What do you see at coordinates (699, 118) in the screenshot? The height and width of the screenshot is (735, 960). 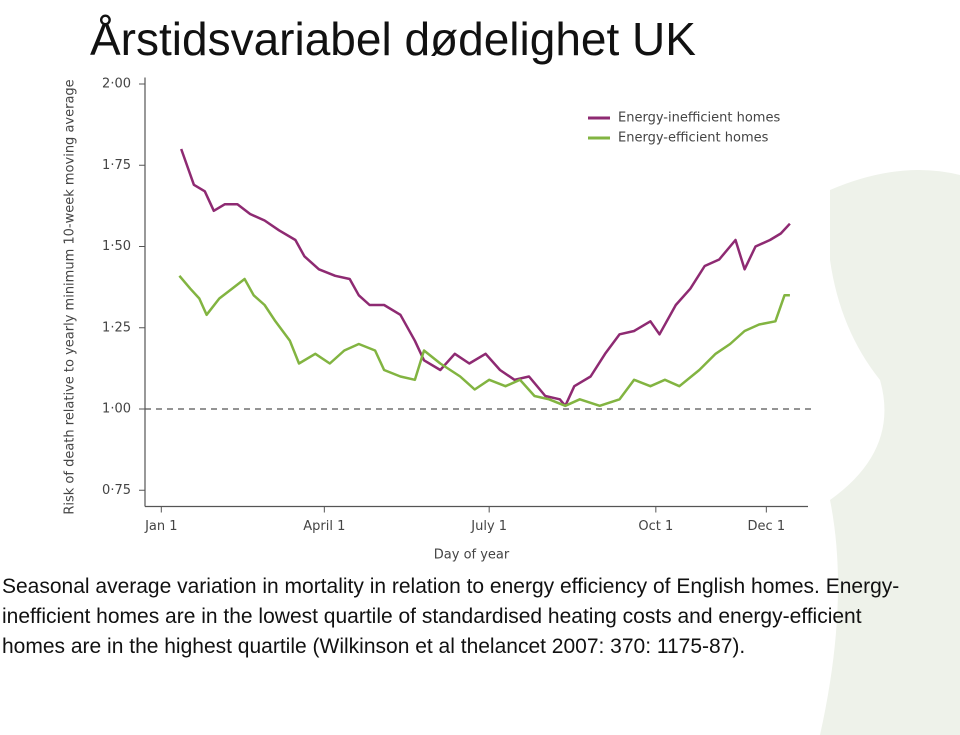 I see `legend-label: Energy-inefficient homes` at bounding box center [699, 118].